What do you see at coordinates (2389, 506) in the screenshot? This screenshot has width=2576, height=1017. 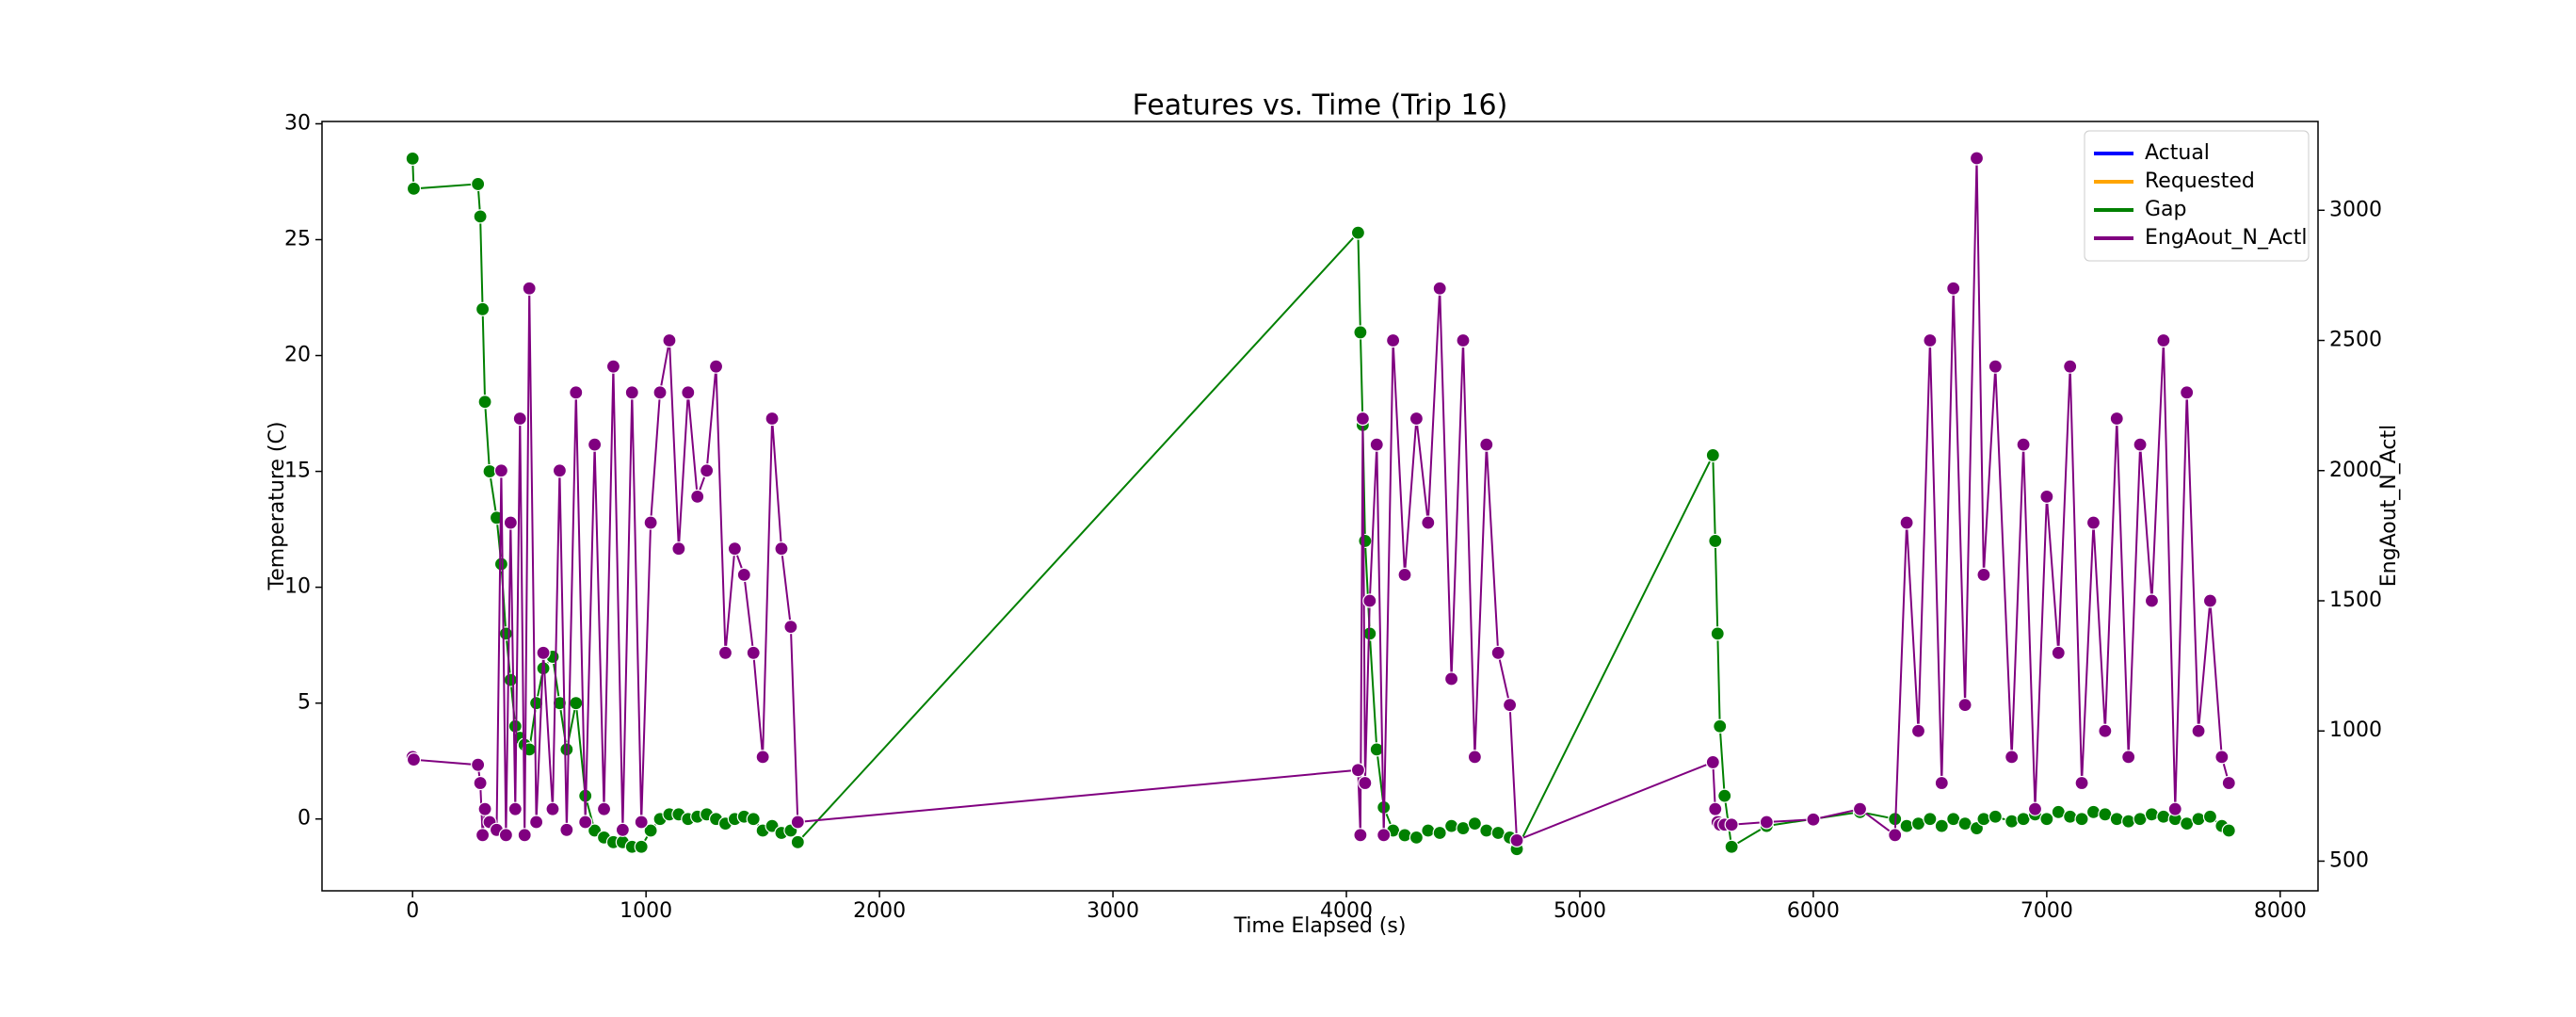 I see `y2-axis-label: EngAout_N_Actl` at bounding box center [2389, 506].